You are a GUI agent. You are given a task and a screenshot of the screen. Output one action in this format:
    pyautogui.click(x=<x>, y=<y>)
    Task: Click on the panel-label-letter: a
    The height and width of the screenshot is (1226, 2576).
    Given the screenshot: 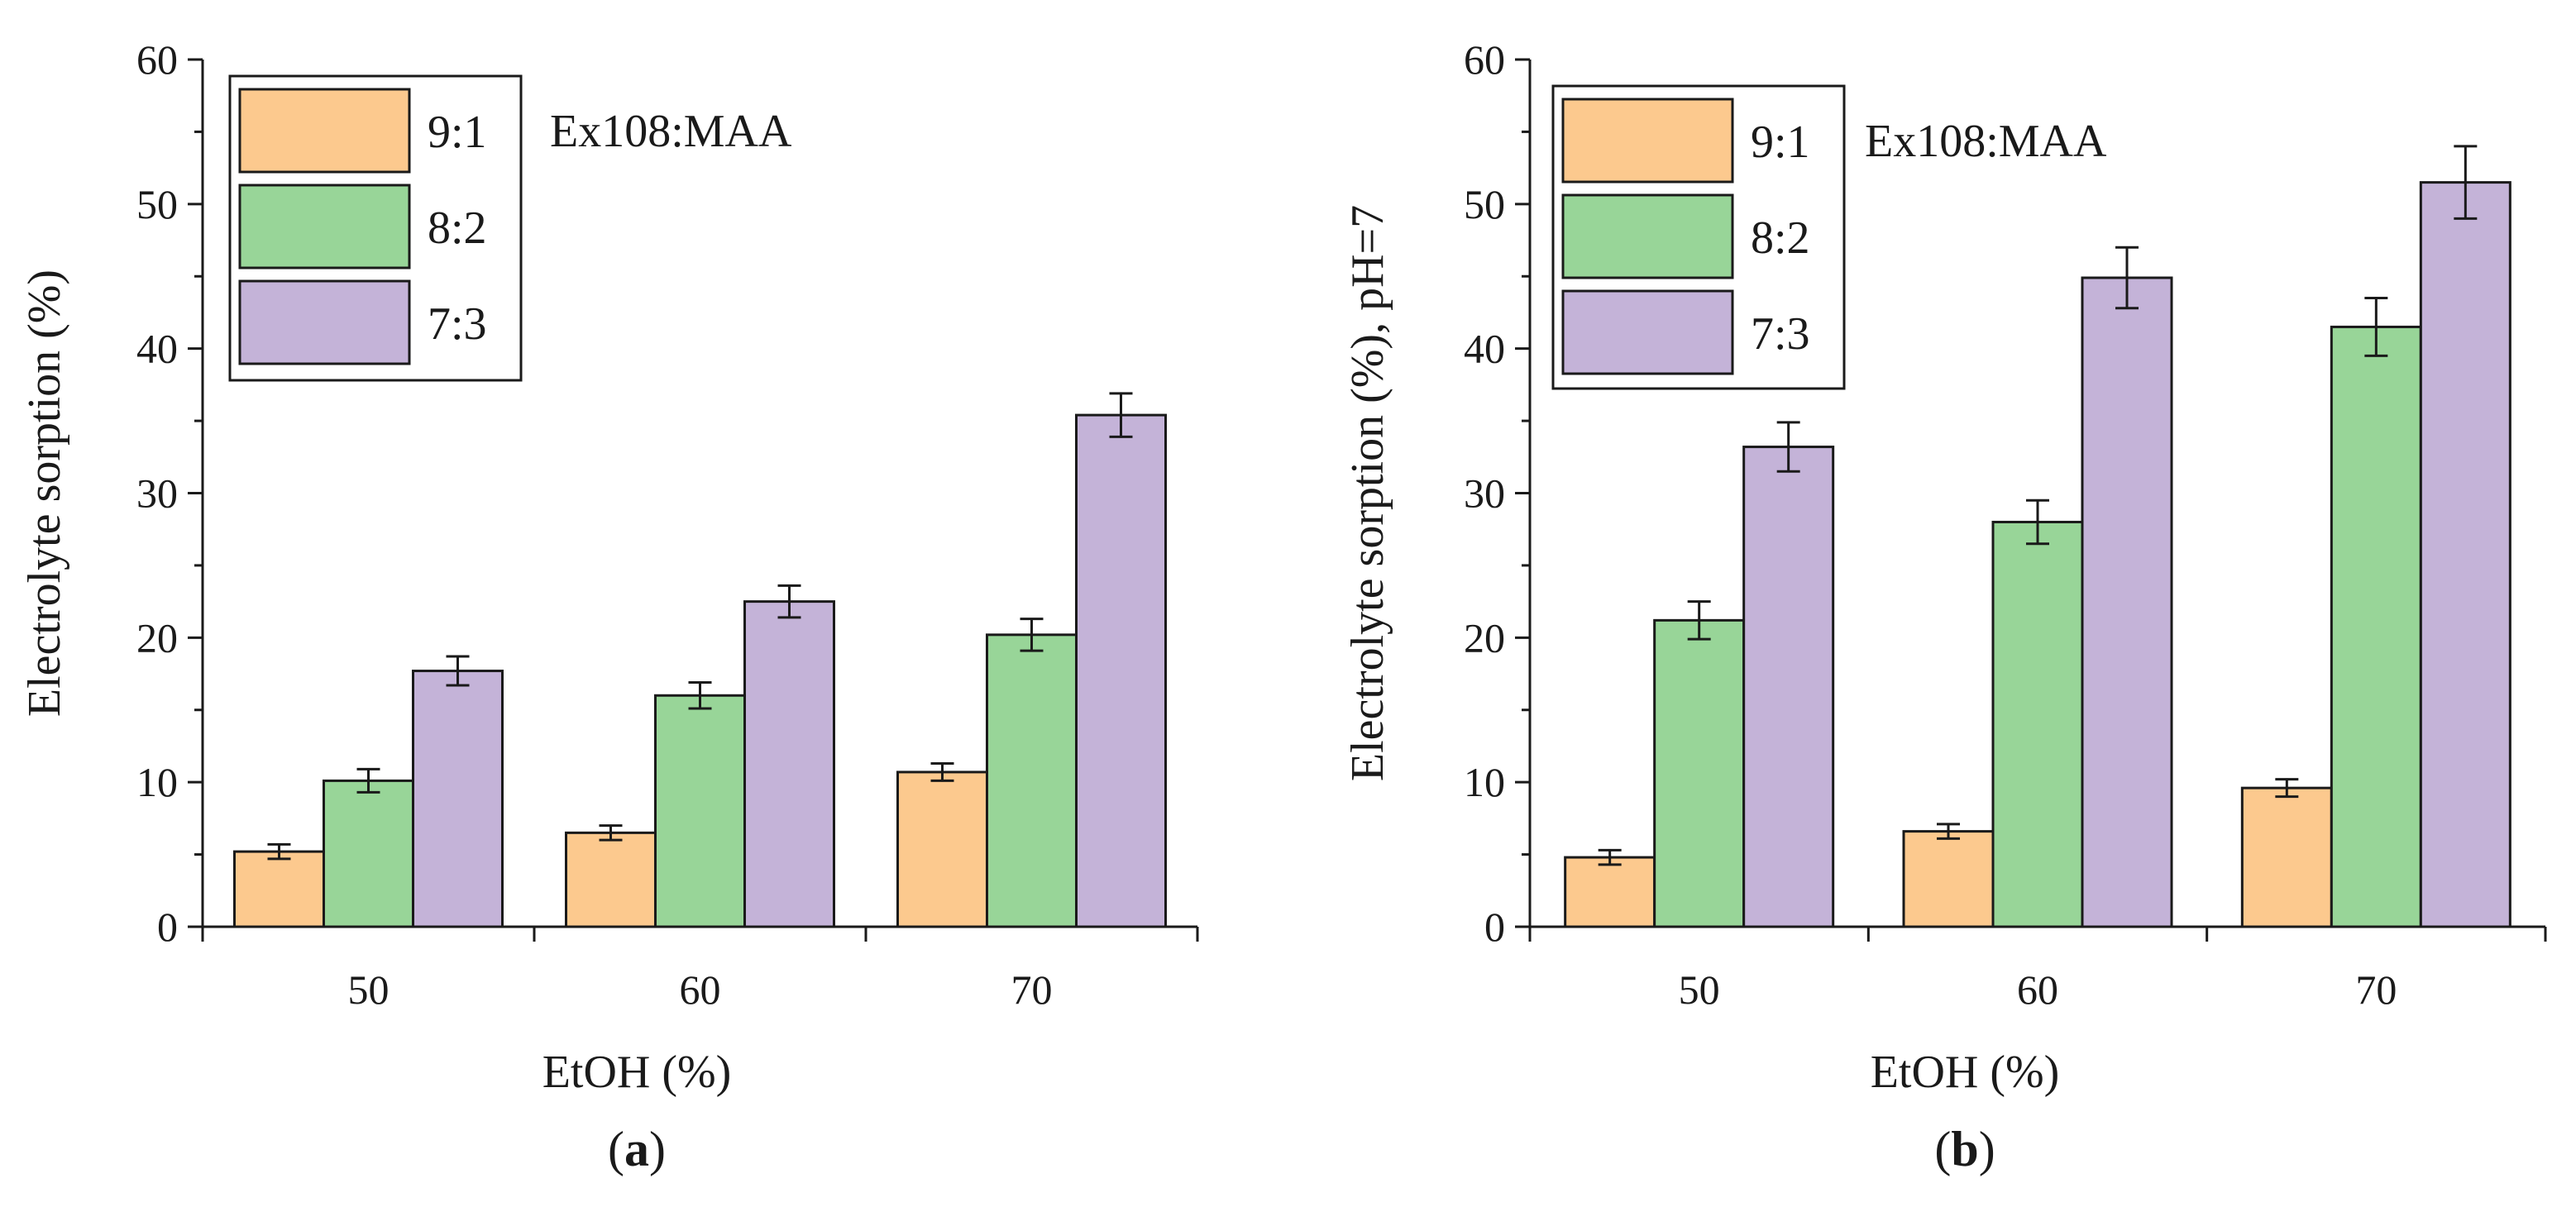 What is the action you would take?
    pyautogui.click(x=636, y=1149)
    